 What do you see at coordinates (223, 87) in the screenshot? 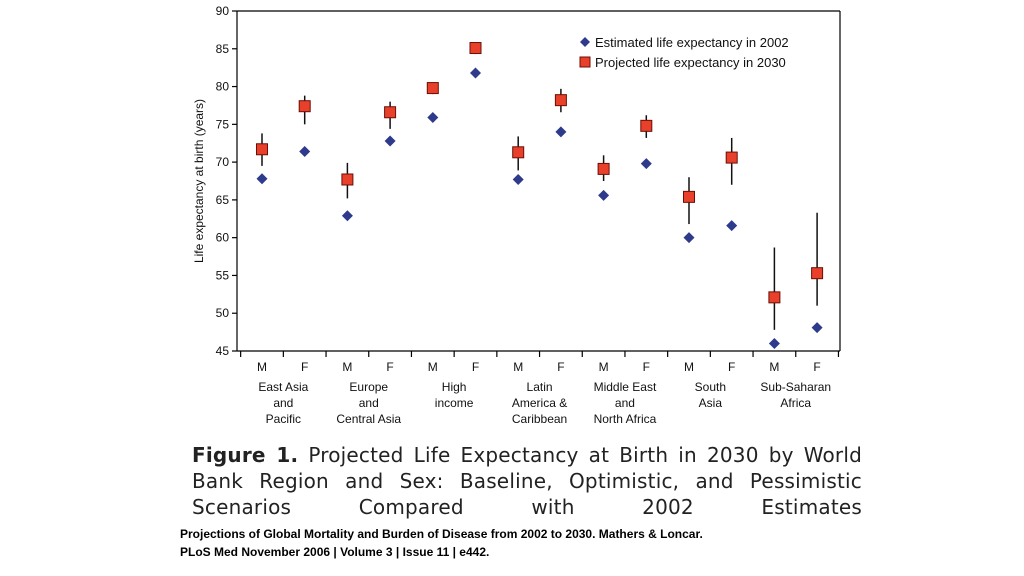
I see `y-tick-label: 80` at bounding box center [223, 87].